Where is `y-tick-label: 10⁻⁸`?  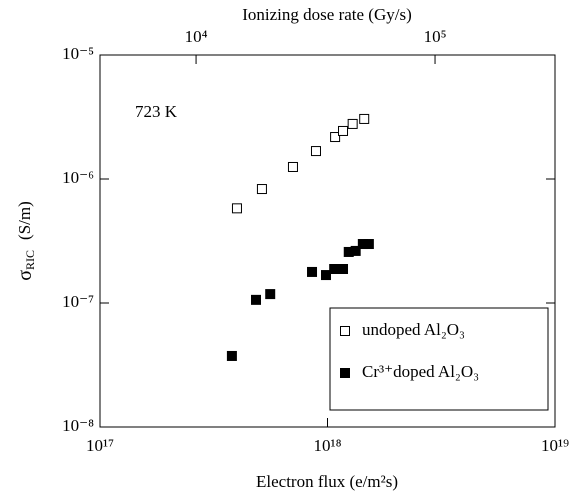 y-tick-label: 10⁻⁸ is located at coordinates (78, 425).